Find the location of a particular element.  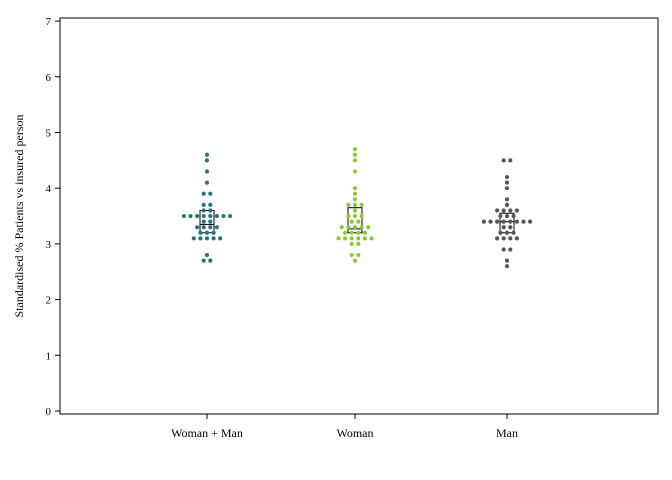

y-tick-label: 3 is located at coordinates (49, 245).